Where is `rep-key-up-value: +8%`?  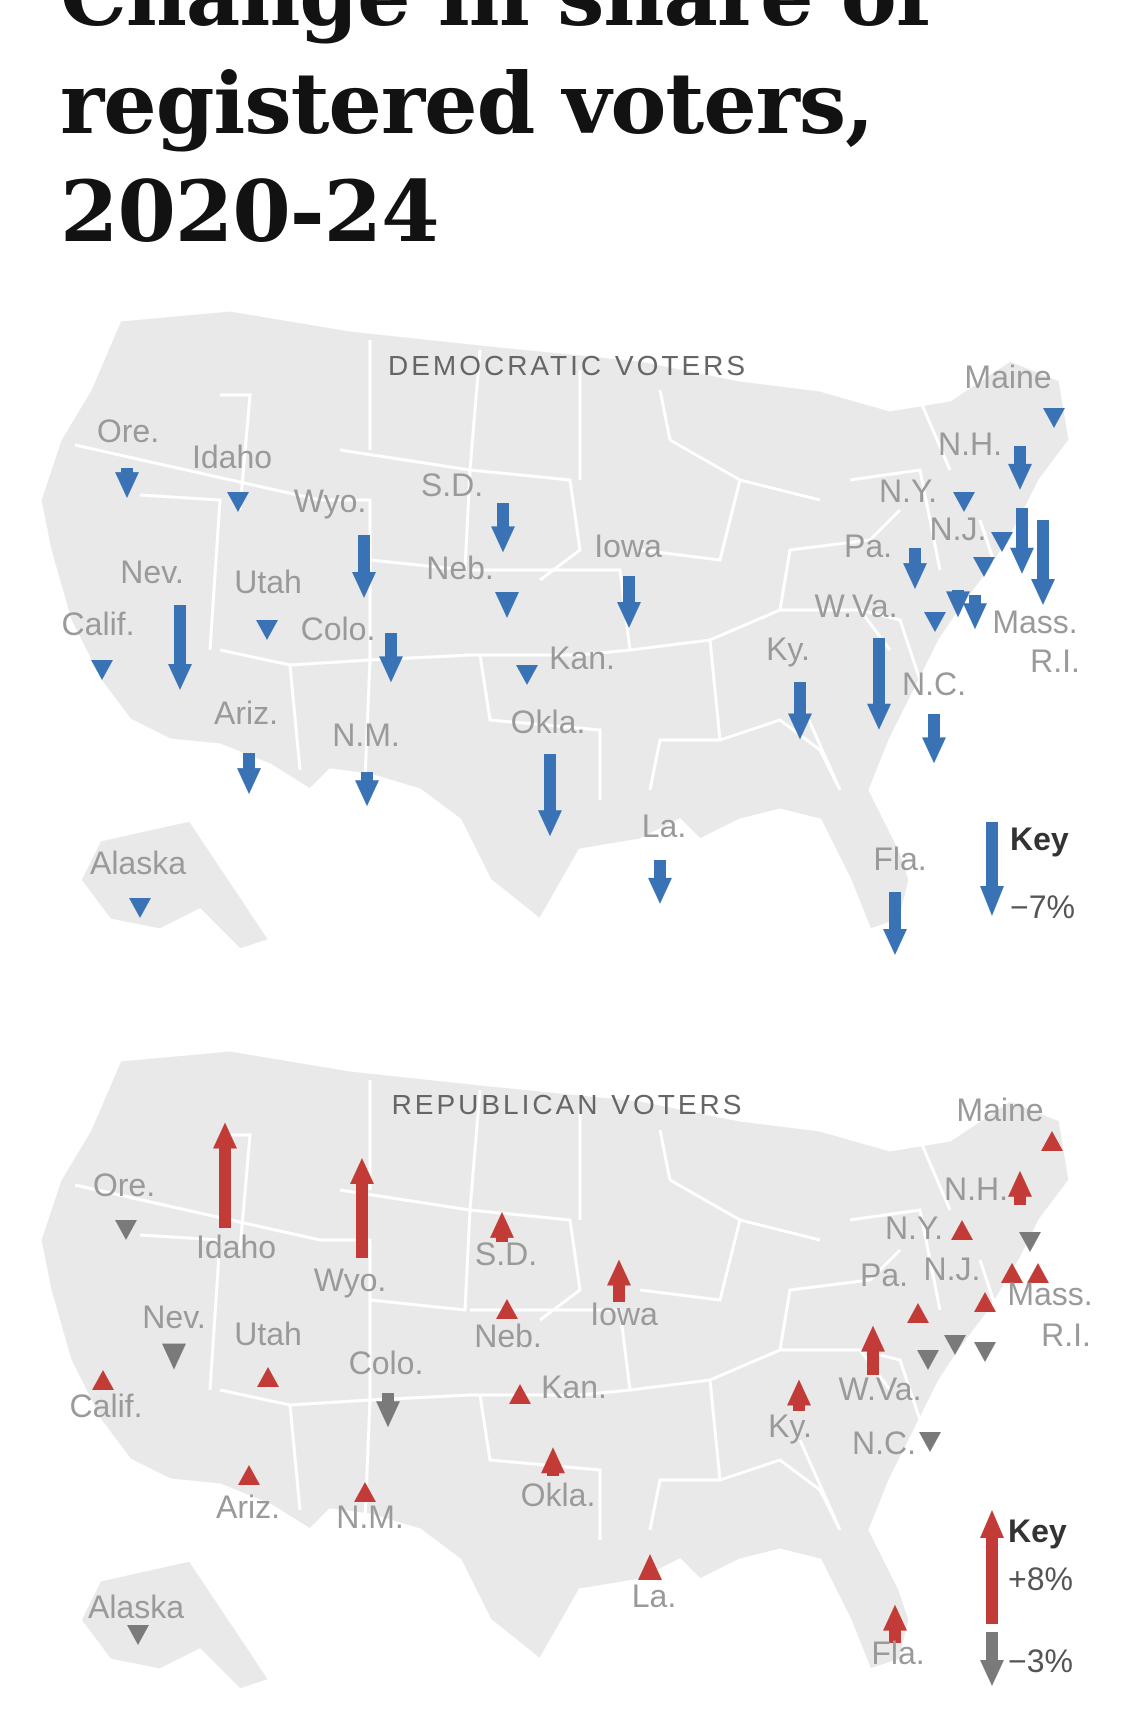
rep-key-up-value: +8% is located at coordinates (1040, 1579).